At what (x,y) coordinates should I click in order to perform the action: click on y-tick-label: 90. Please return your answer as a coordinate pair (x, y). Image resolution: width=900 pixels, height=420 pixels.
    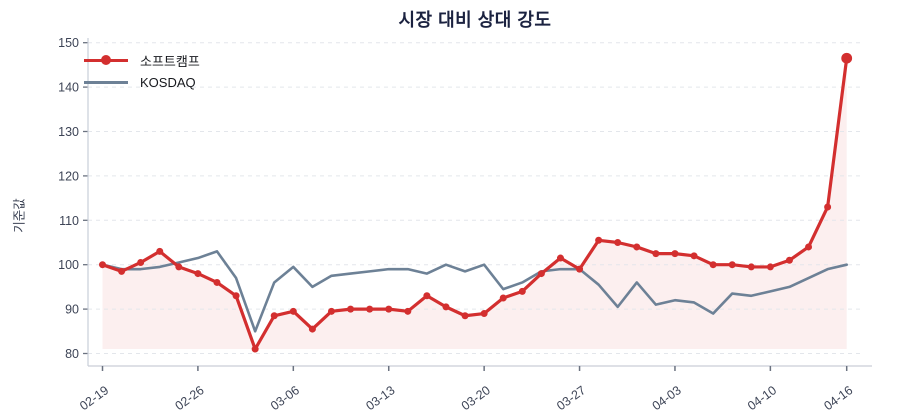
    Looking at the image, I should click on (72, 310).